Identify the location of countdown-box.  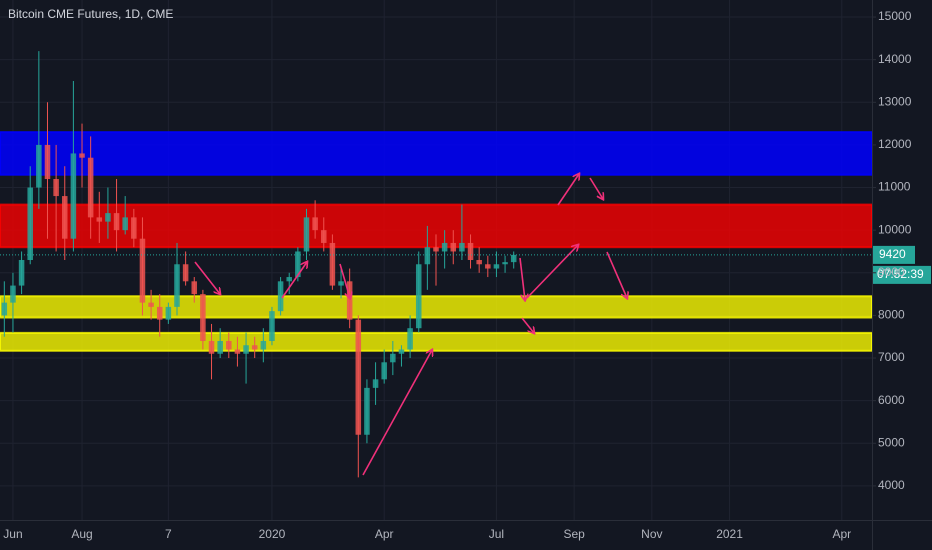
(902, 274).